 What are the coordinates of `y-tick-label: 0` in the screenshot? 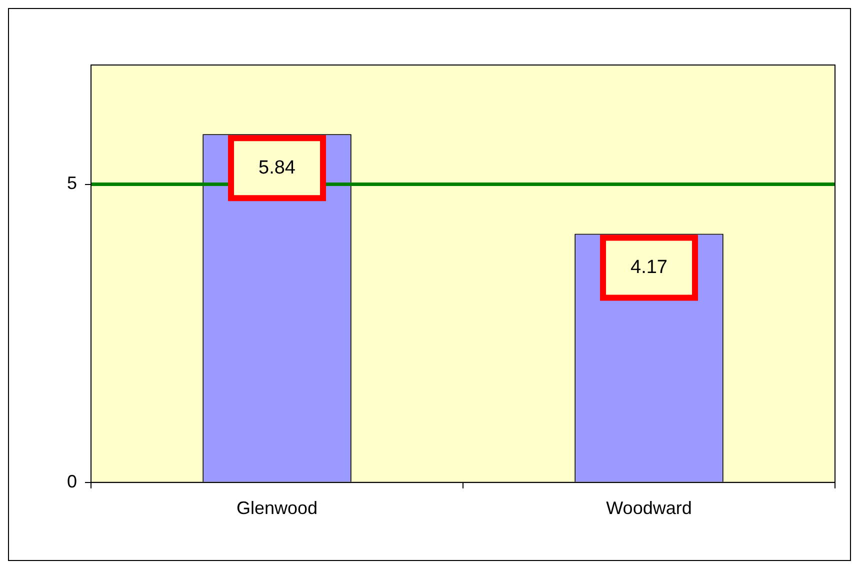 It's located at (72, 481).